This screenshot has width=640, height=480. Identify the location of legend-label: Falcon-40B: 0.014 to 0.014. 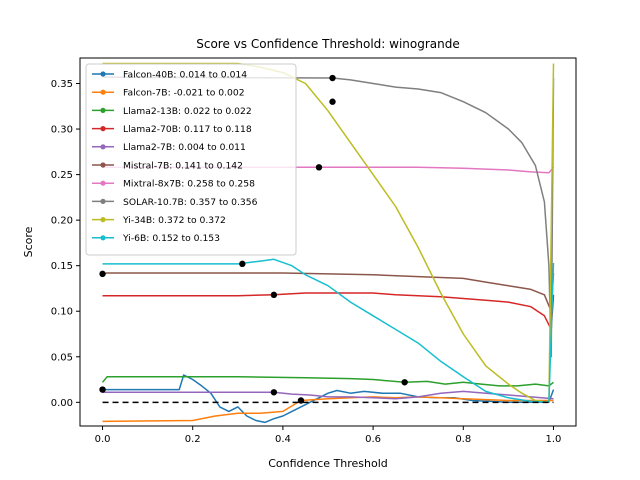
(185, 74).